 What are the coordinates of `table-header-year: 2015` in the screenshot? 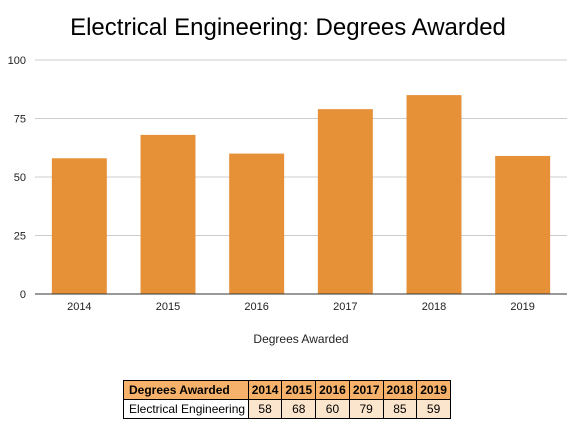 It's located at (299, 390).